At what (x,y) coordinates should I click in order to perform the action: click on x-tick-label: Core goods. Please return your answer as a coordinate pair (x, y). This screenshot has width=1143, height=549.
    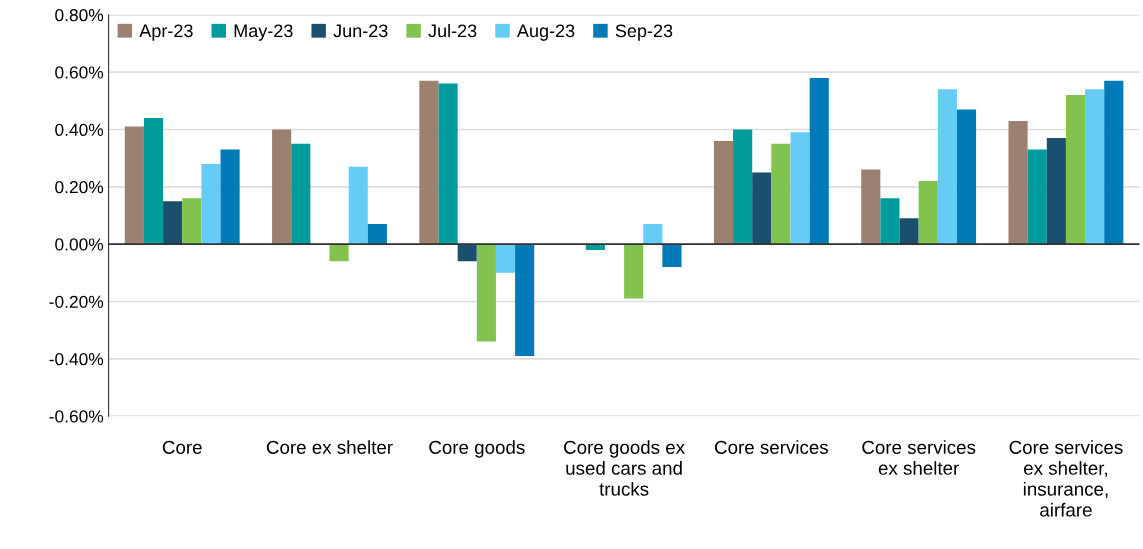
    Looking at the image, I should click on (477, 449).